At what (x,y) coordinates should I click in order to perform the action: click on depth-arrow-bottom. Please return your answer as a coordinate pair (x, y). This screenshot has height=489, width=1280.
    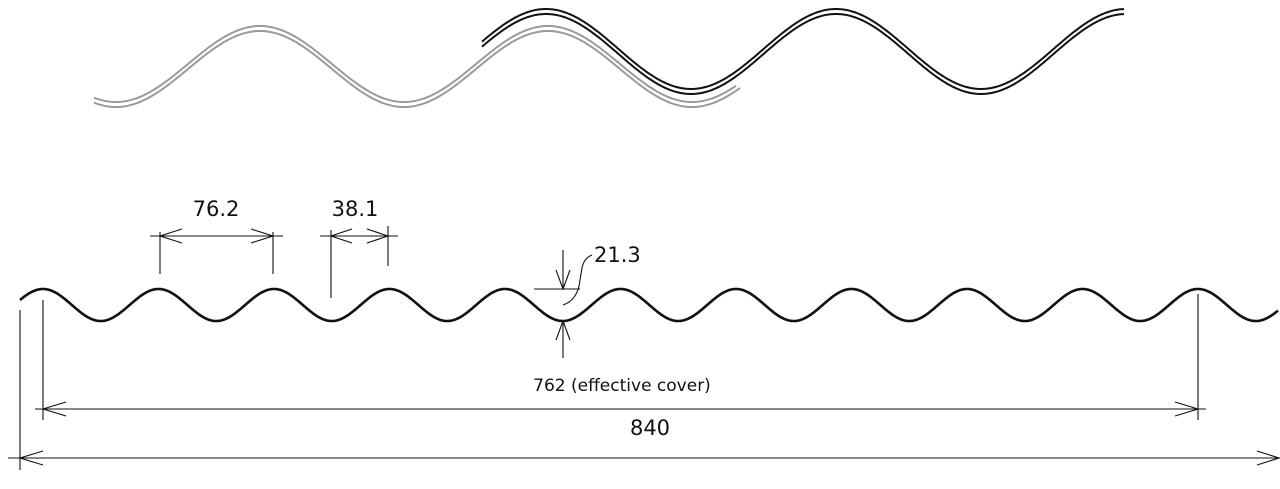
    Looking at the image, I should click on (563, 330).